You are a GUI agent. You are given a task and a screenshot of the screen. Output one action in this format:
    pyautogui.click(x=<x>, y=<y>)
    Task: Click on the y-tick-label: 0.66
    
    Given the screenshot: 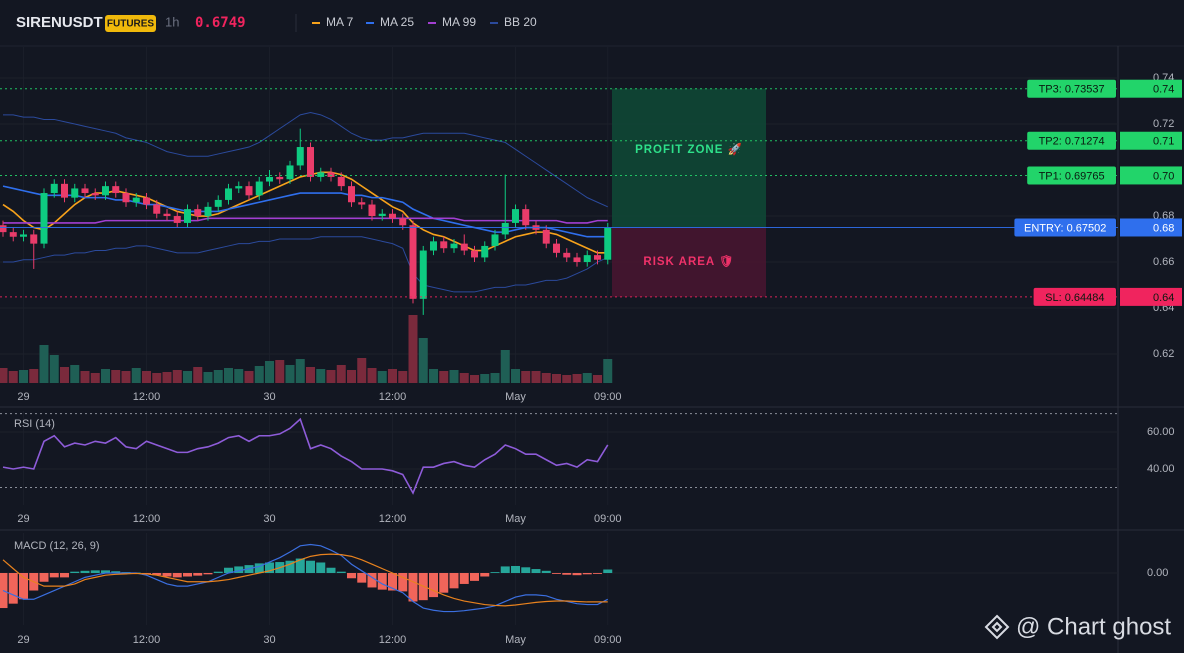 What is the action you would take?
    pyautogui.click(x=1163, y=262)
    